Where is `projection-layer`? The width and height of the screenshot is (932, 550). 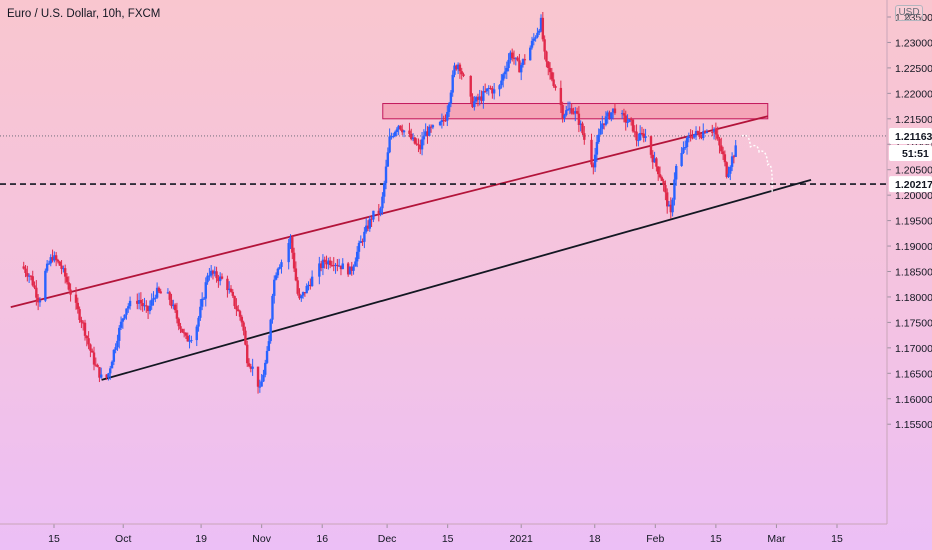
projection-layer is located at coordinates (757, 163).